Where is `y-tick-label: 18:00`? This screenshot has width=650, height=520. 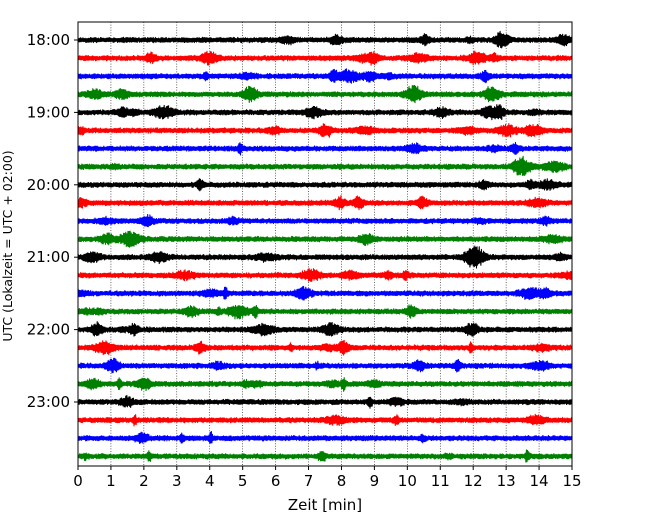
y-tick-label: 18:00 is located at coordinates (48, 40).